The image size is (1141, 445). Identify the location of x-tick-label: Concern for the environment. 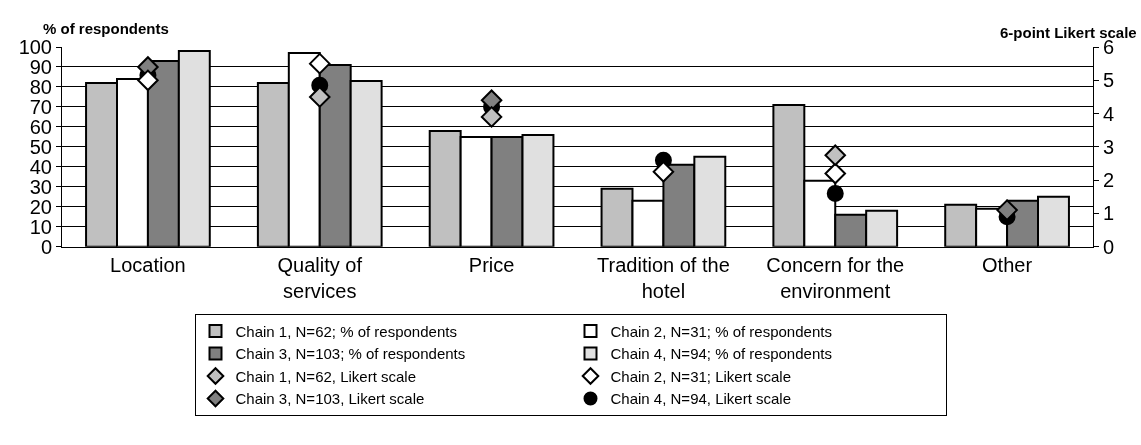
(835, 277).